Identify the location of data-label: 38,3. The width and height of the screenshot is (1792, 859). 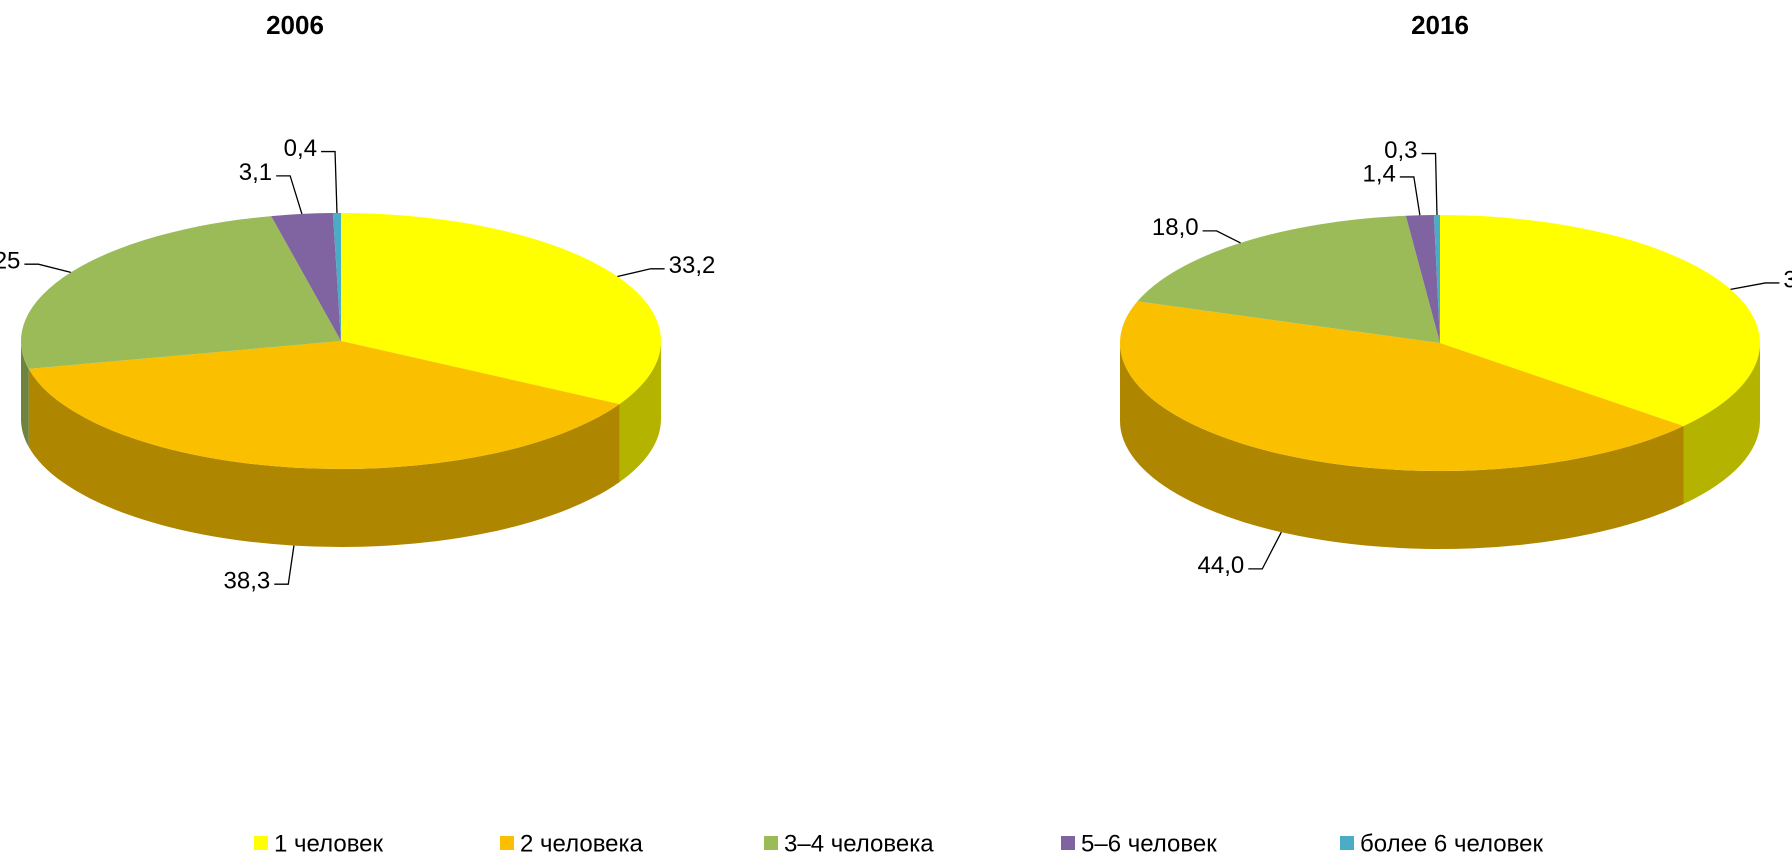
(247, 581).